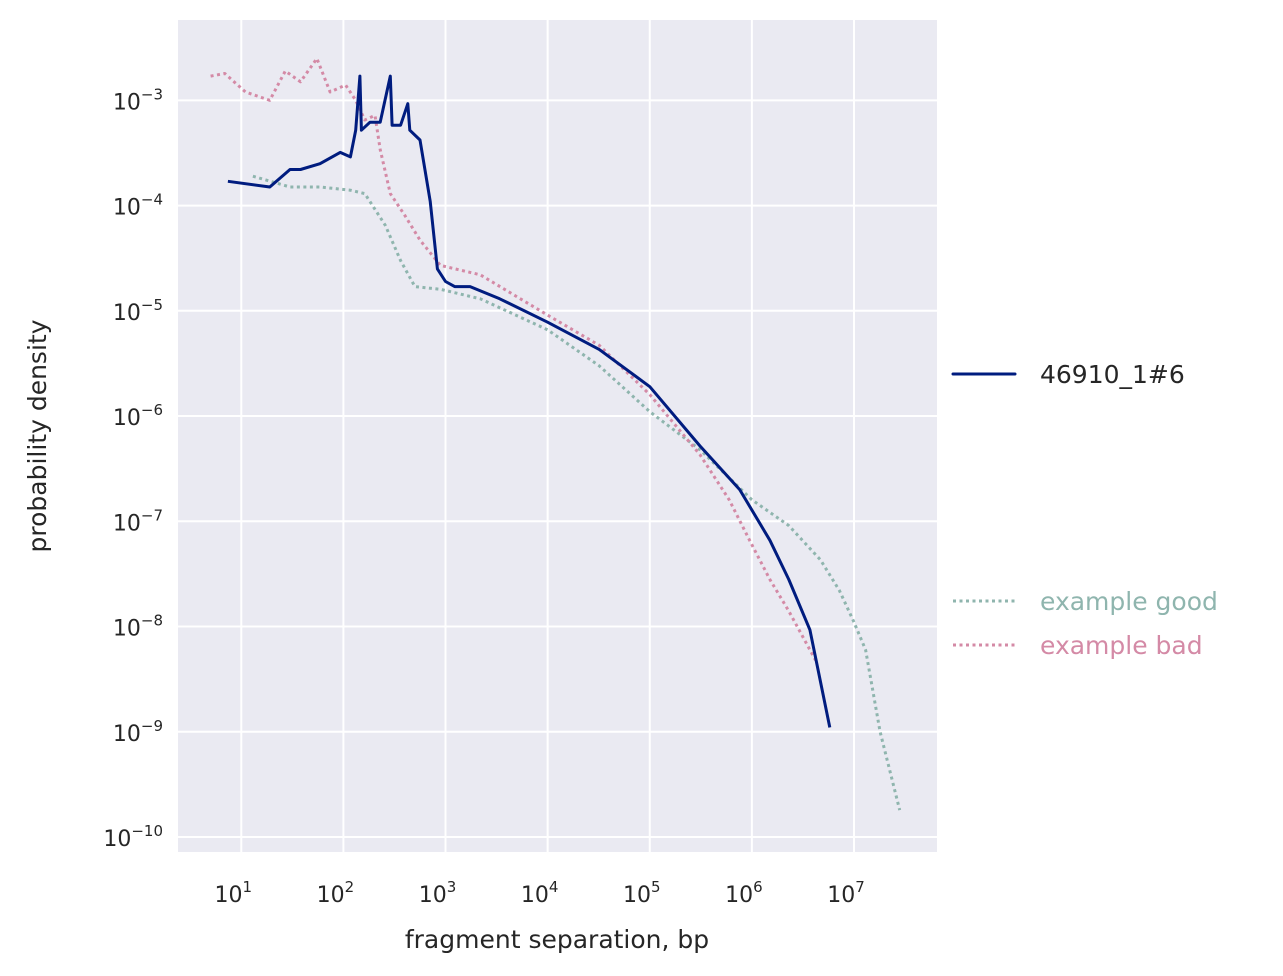 The height and width of the screenshot is (976, 1283). I want to click on x-tick-label: 10⁷, so click(846, 893).